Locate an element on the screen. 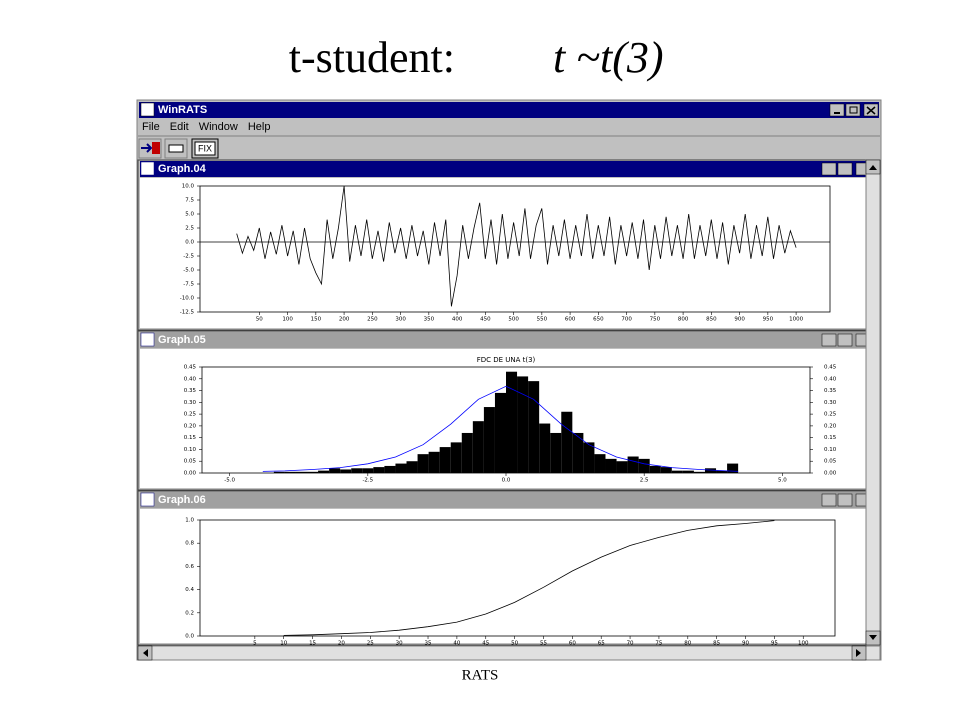 The width and height of the screenshot is (960, 720). x-tick-label: 40 is located at coordinates (456, 644).